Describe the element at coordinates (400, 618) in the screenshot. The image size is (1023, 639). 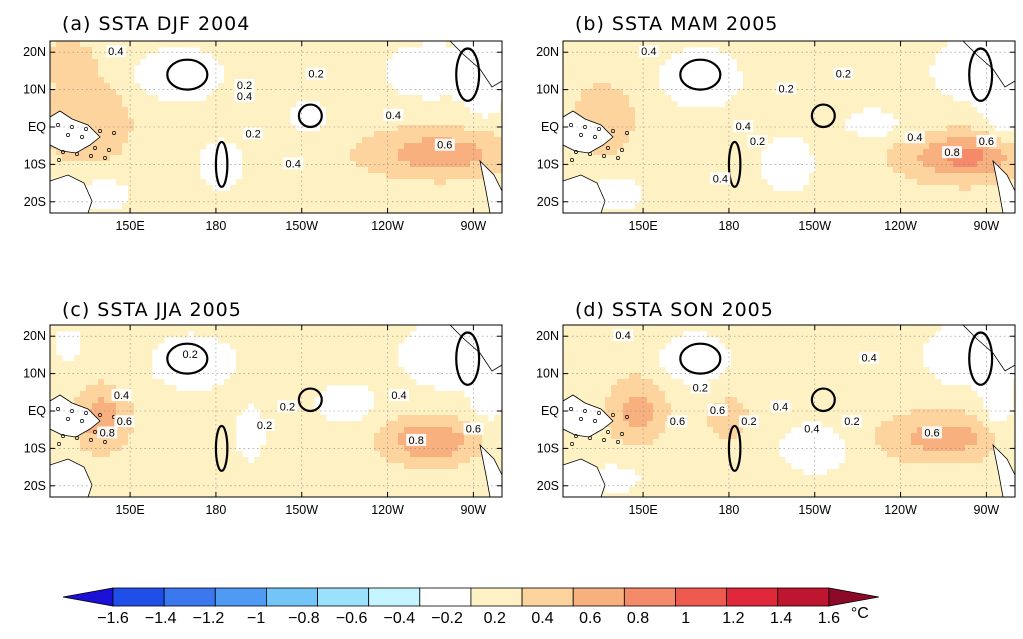
I see `colorbar-label: −0.4` at that location.